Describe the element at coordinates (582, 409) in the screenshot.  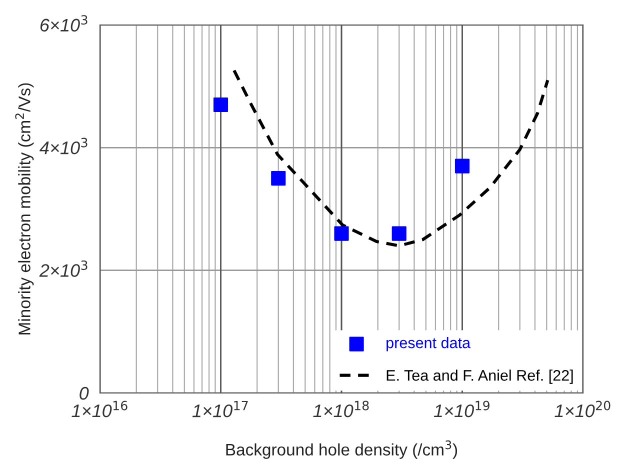
I see `x-tick-label: 1×10$^{20}$` at that location.